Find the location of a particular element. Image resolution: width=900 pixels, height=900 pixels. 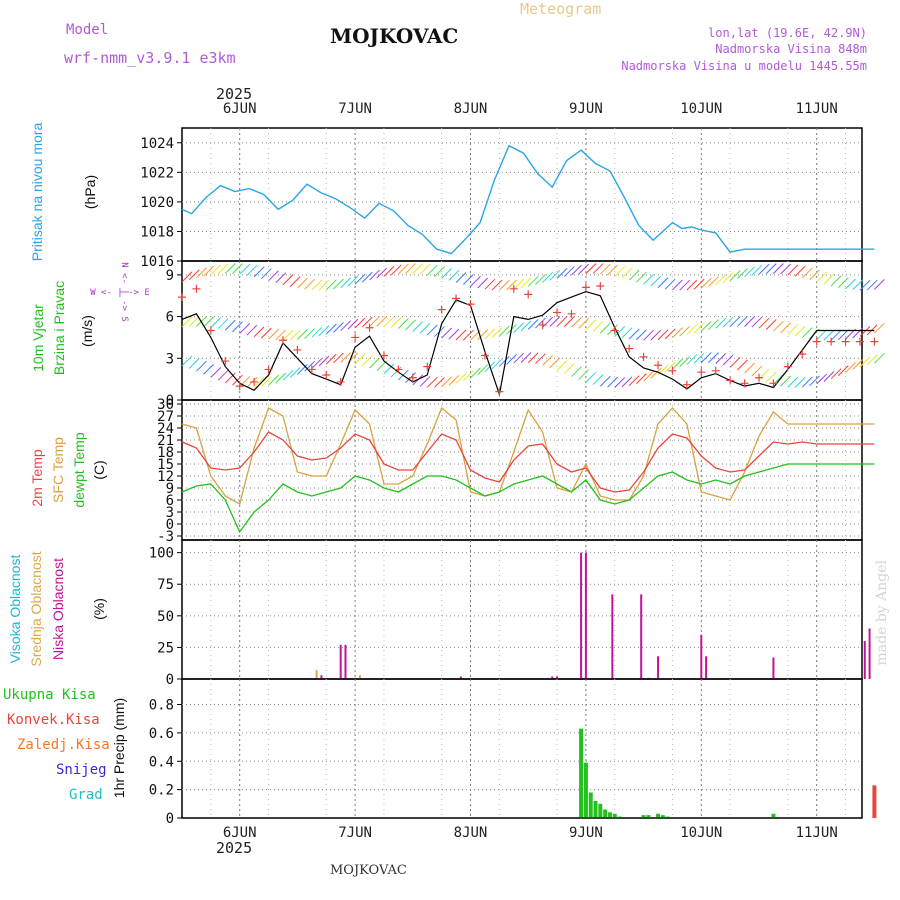

temp-dew-label: dewpt Temp is located at coordinates (79, 469).